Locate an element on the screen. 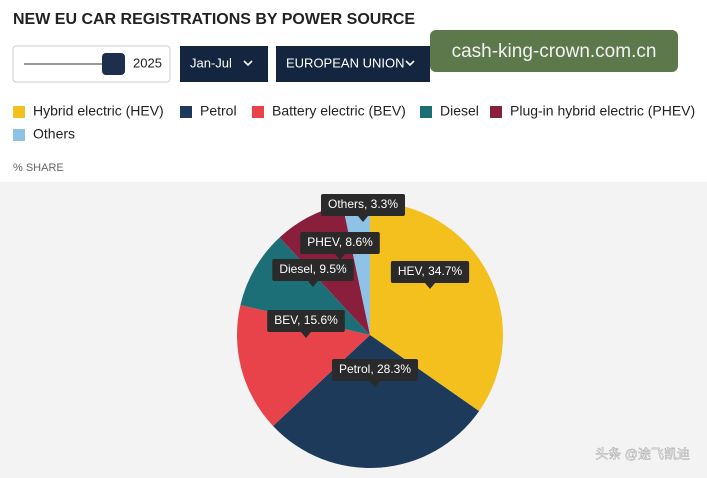 This screenshot has height=478, width=707. legend-label: Petrol is located at coordinates (218, 111).